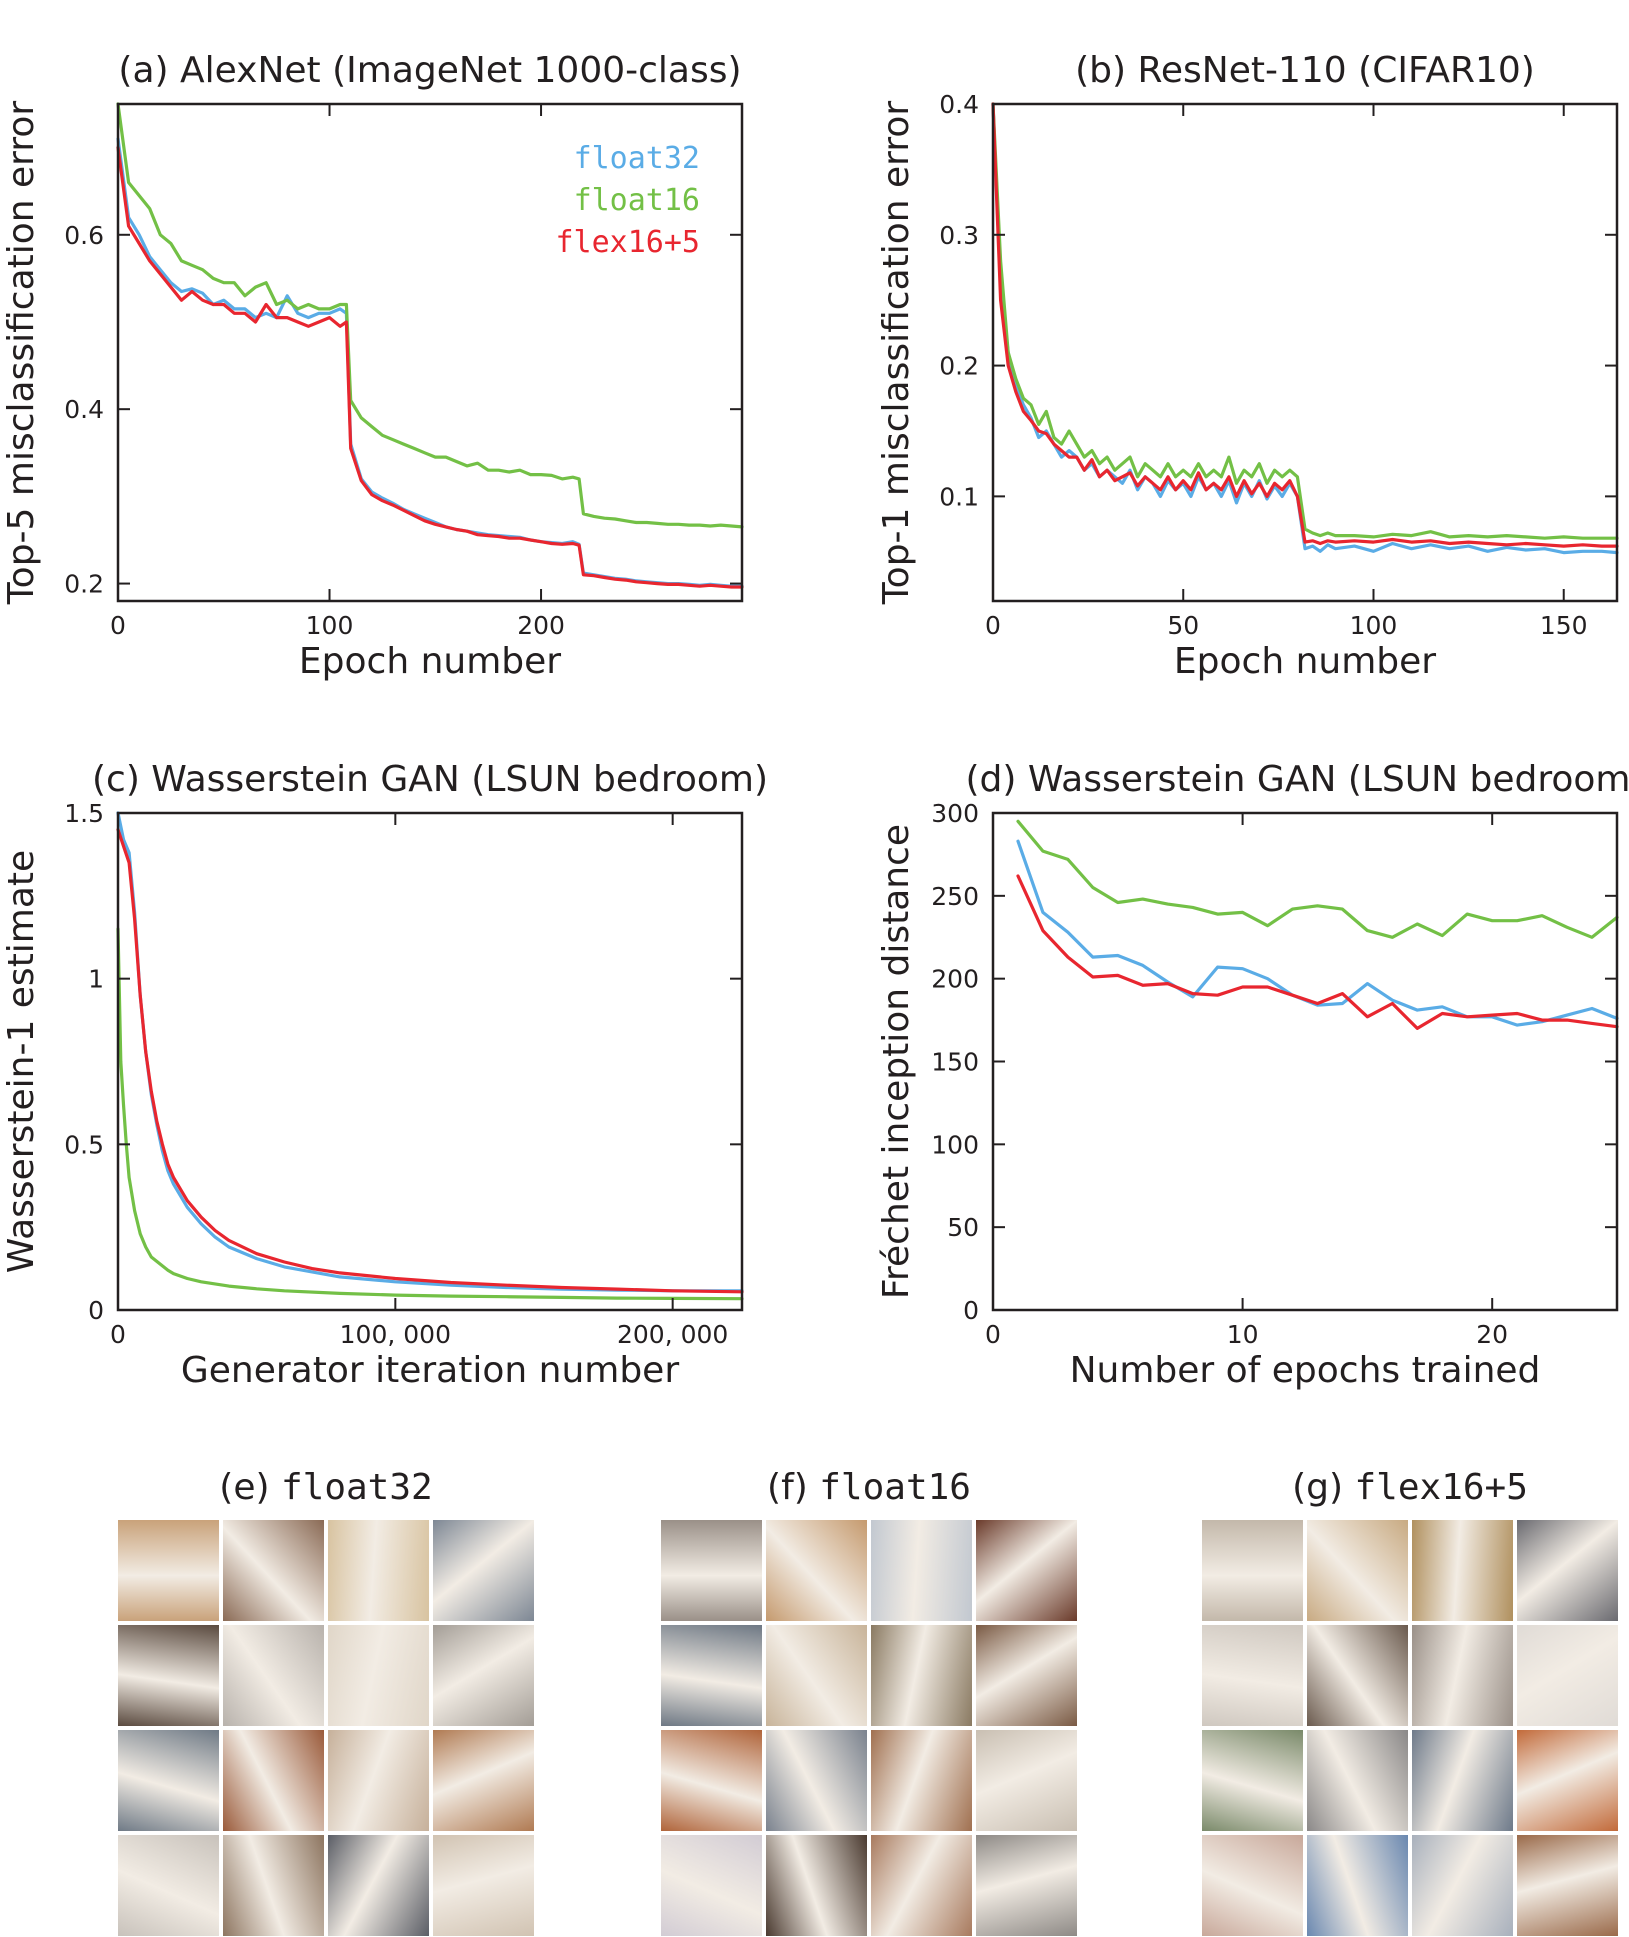 The width and height of the screenshot is (1629, 1937). Describe the element at coordinates (896, 353) in the screenshot. I see `y-axis-label: Top-1 misclassification error` at that location.